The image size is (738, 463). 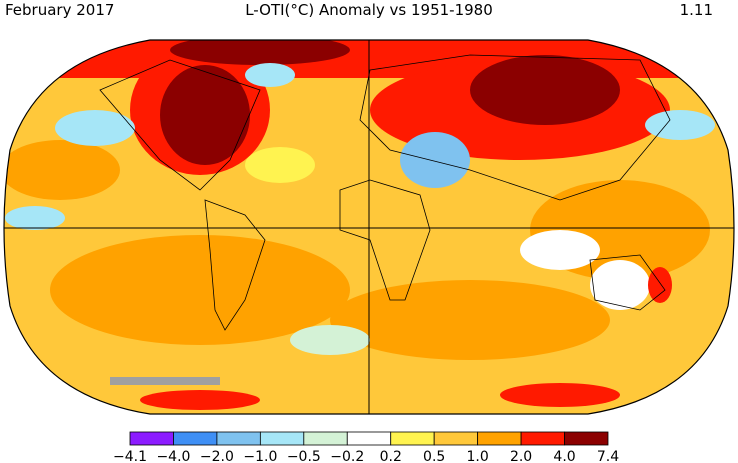 I want to click on legend-label: 1.0, so click(x=478, y=456).